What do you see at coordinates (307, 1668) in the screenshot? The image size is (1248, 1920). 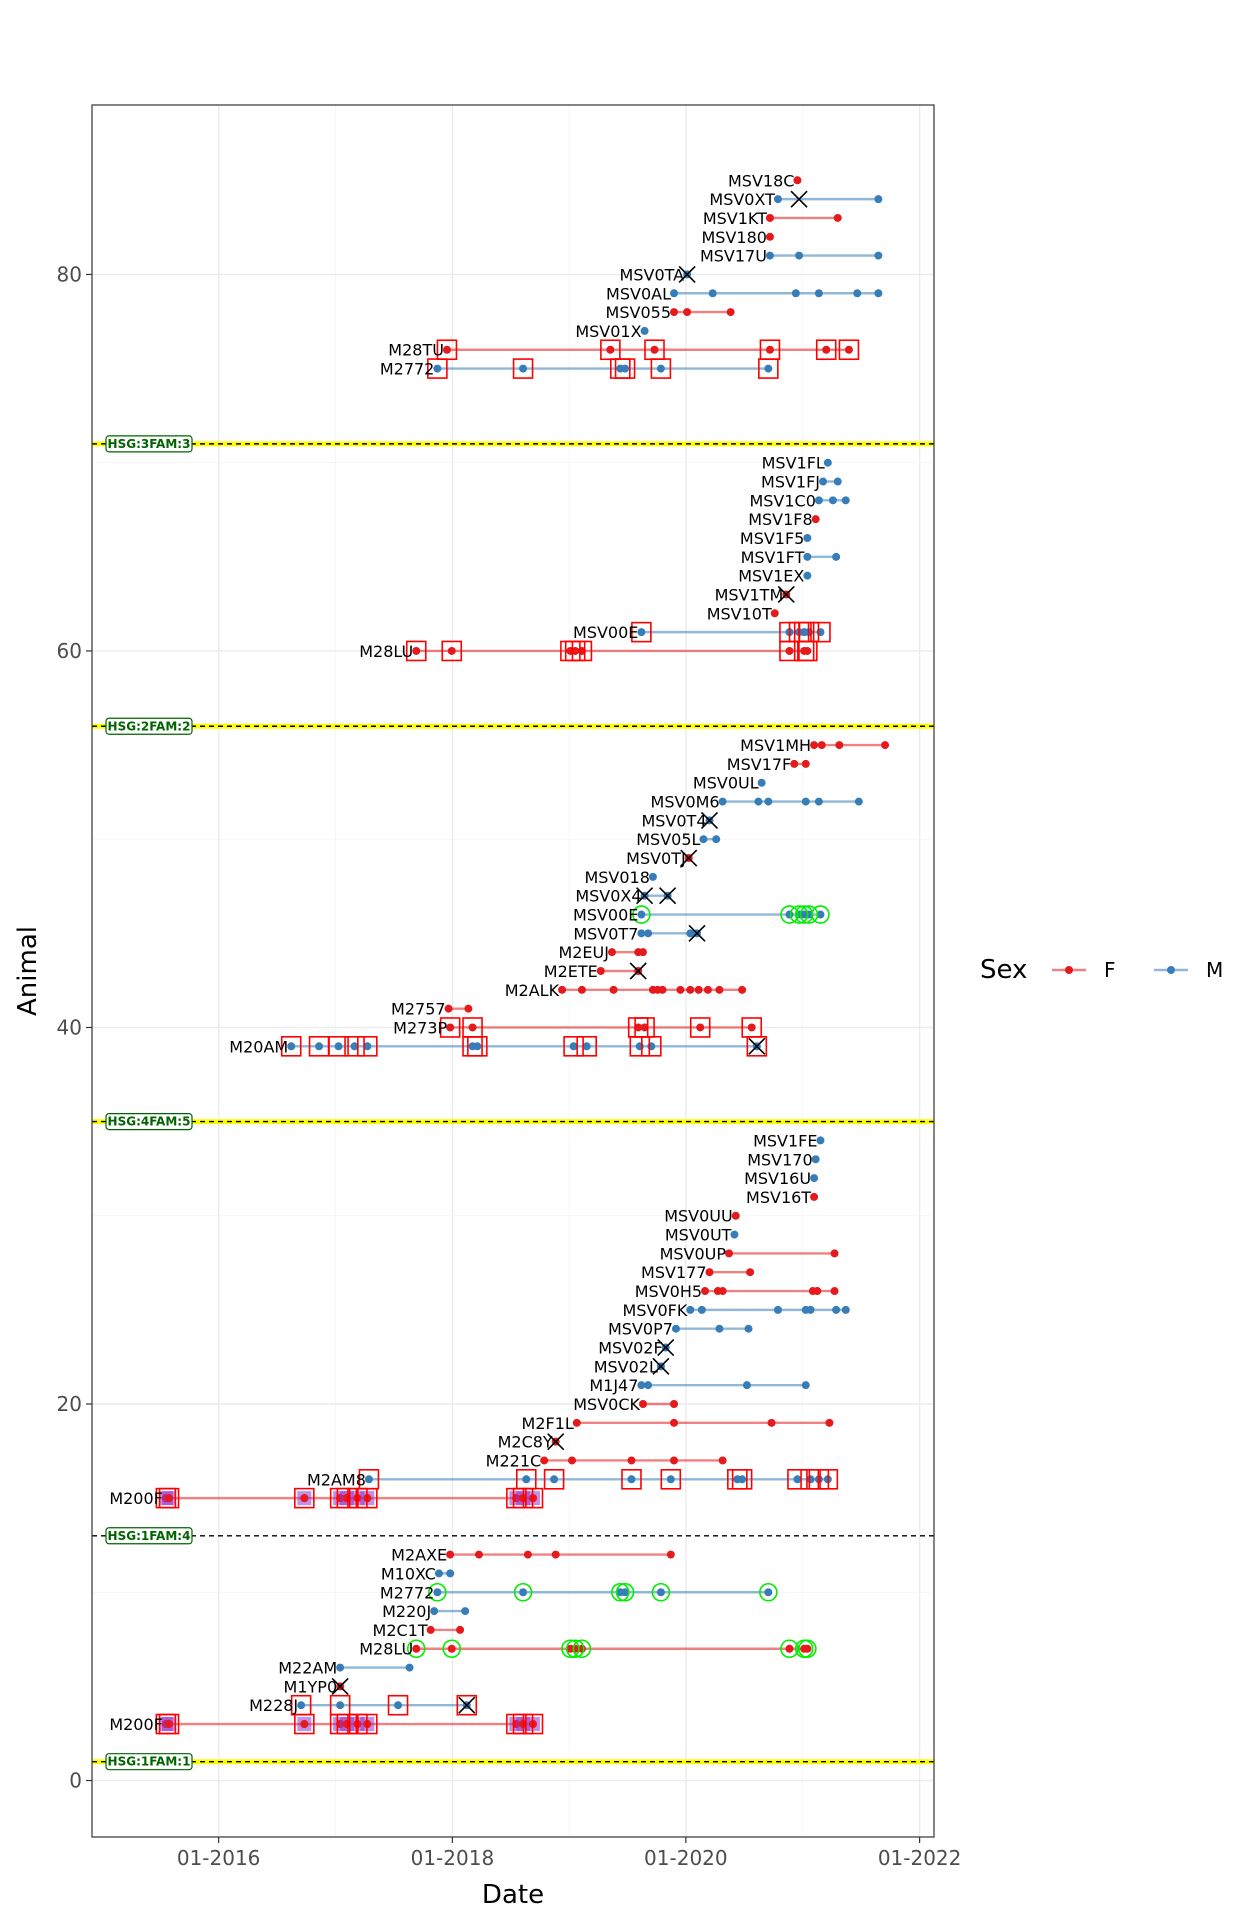 I see `animal-label: M22AM` at bounding box center [307, 1668].